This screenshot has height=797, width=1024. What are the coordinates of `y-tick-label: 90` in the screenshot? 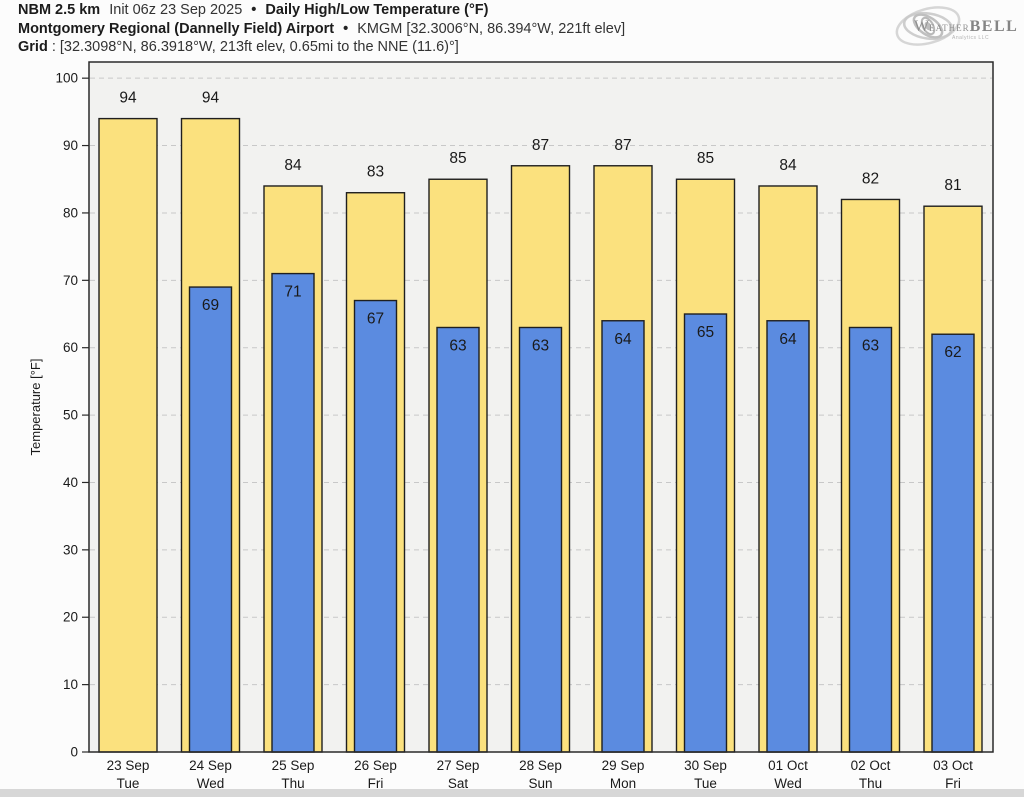 It's located at (70, 145).